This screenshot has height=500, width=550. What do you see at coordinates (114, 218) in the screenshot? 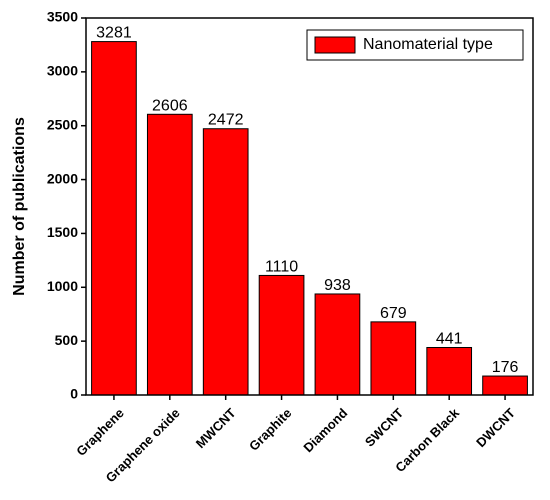
I see `bar-graphene` at bounding box center [114, 218].